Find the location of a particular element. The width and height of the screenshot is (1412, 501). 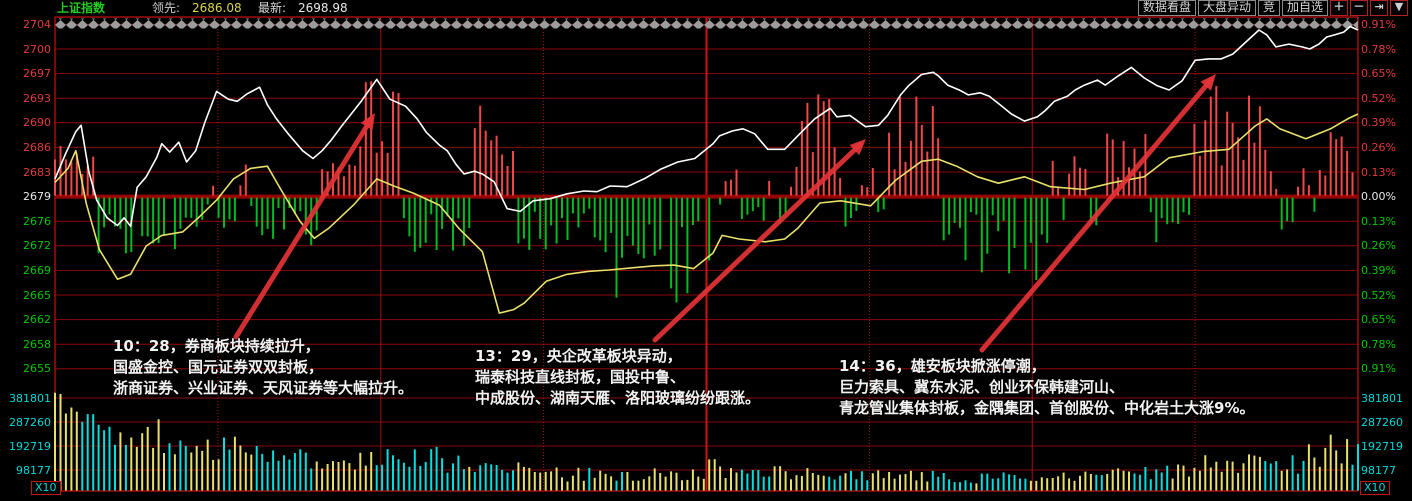

axis-label: 2697 is located at coordinates (37, 74).